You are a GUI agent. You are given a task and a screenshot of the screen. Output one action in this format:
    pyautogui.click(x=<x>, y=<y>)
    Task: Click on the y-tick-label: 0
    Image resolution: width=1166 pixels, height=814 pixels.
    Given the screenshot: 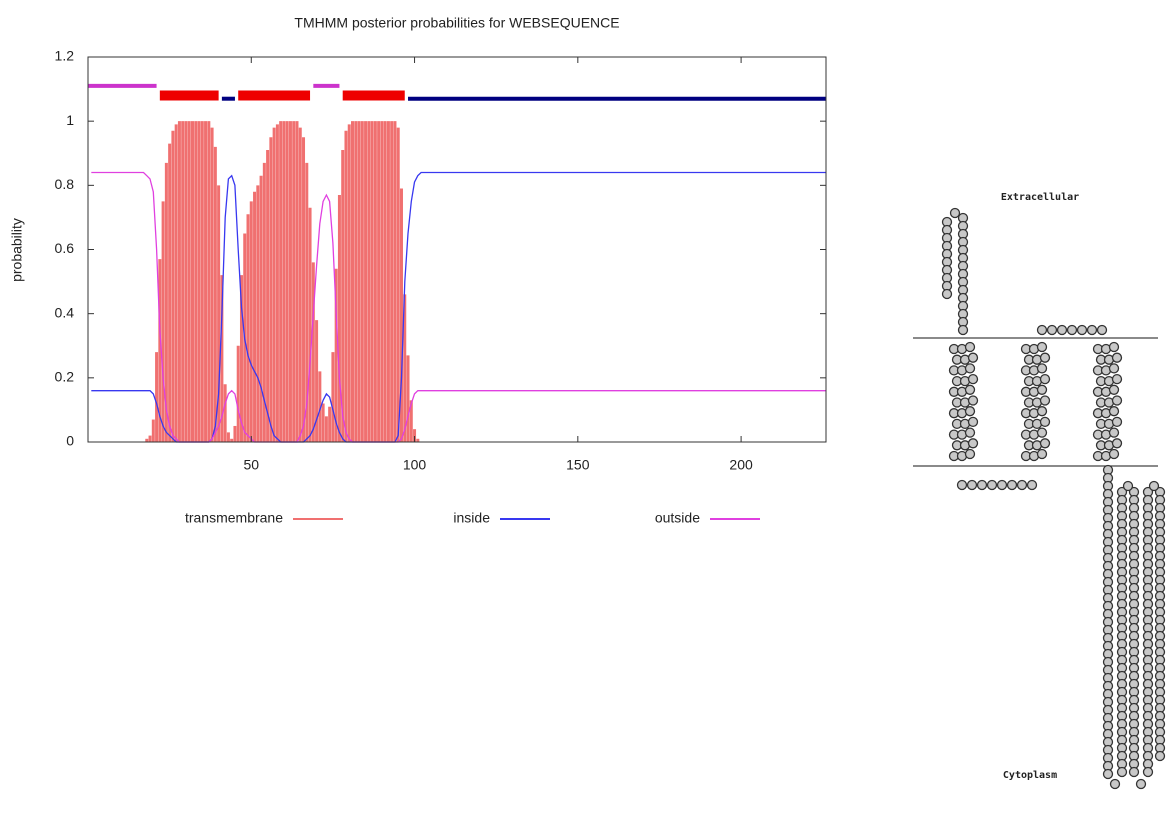 What is the action you would take?
    pyautogui.click(x=70, y=441)
    